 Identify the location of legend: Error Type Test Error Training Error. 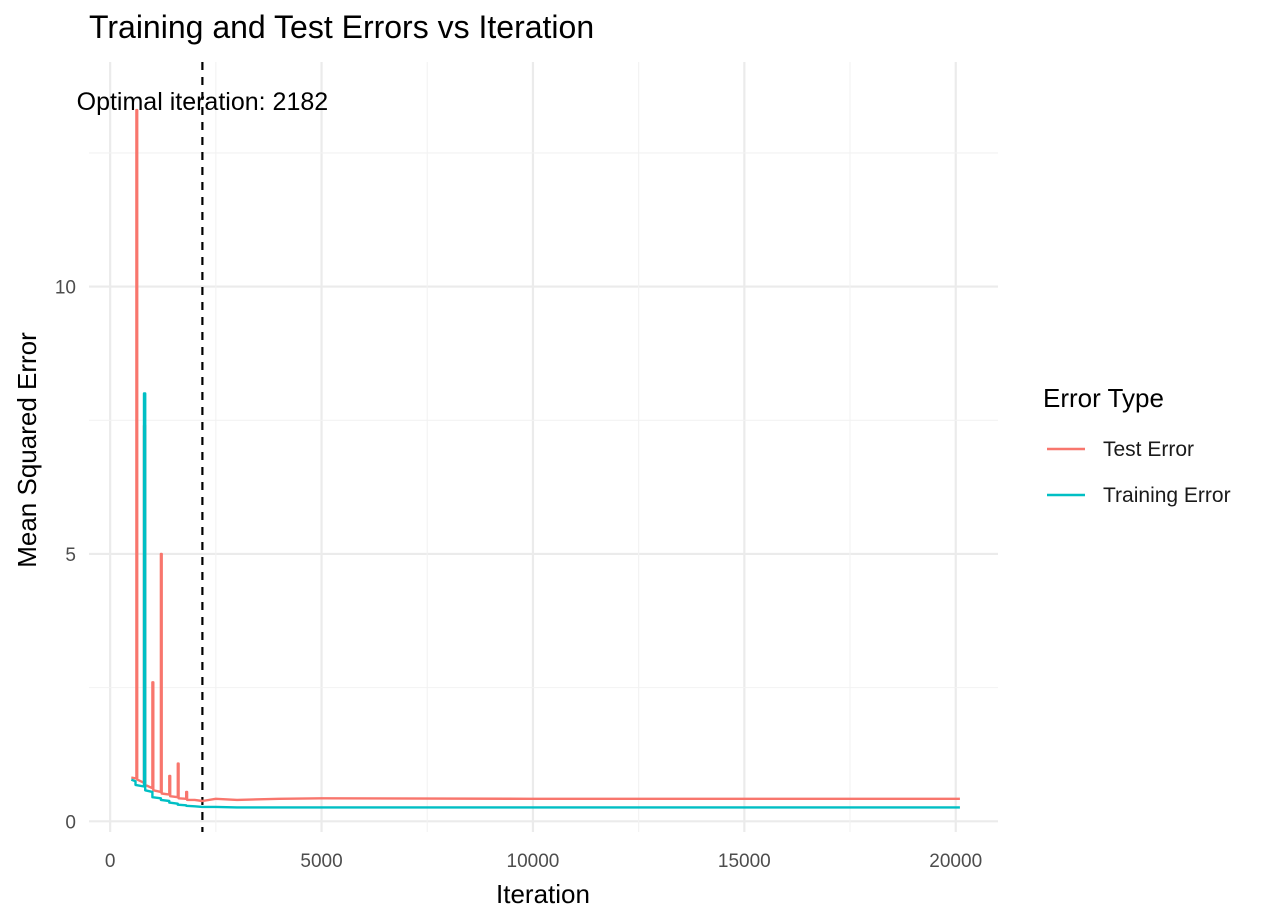
(1137, 445).